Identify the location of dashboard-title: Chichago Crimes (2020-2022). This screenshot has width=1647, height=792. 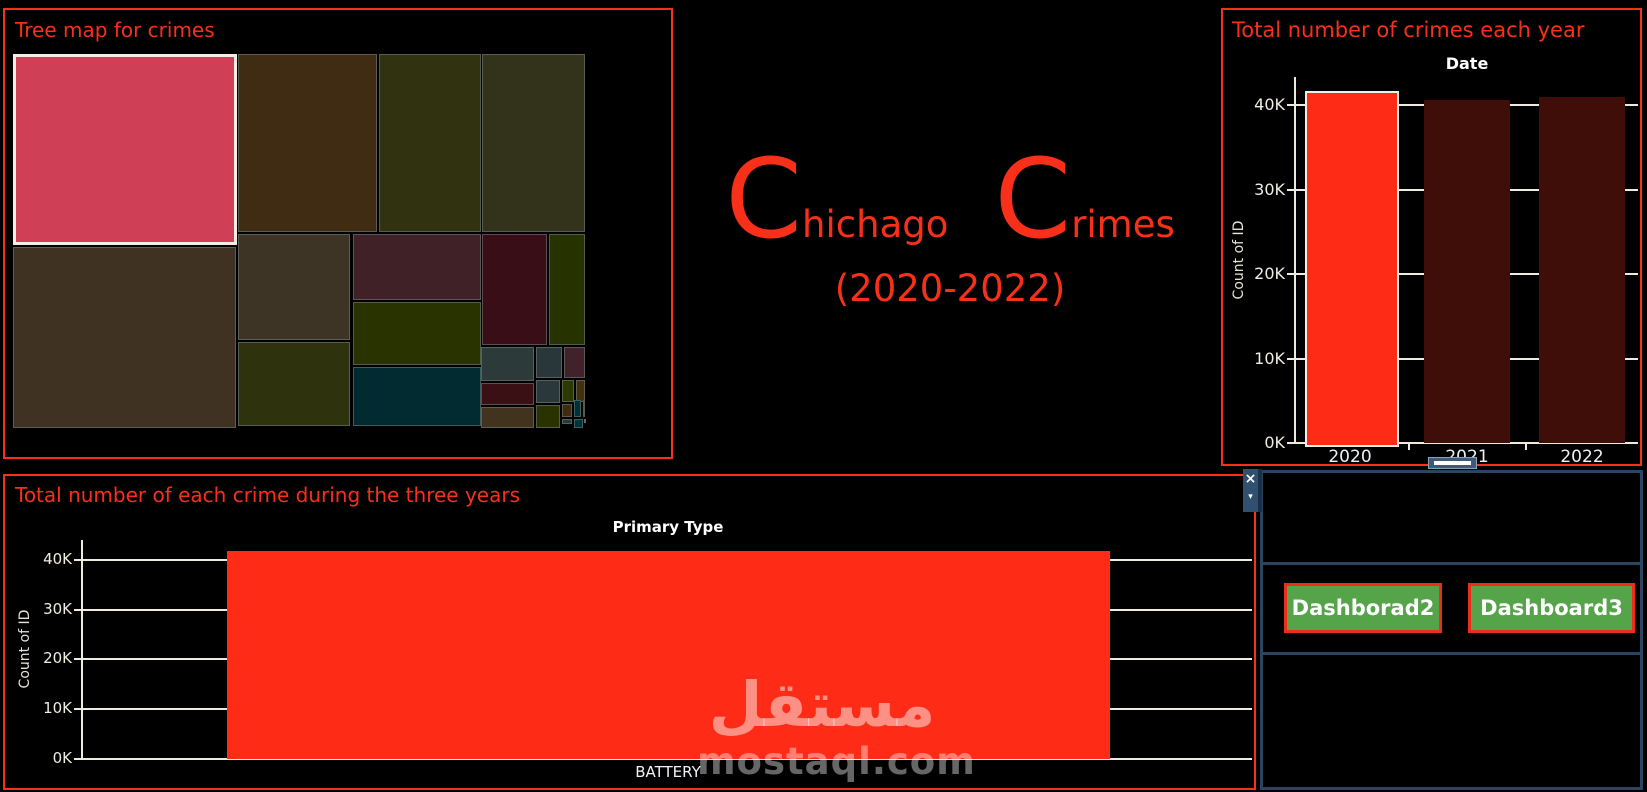
(950, 227).